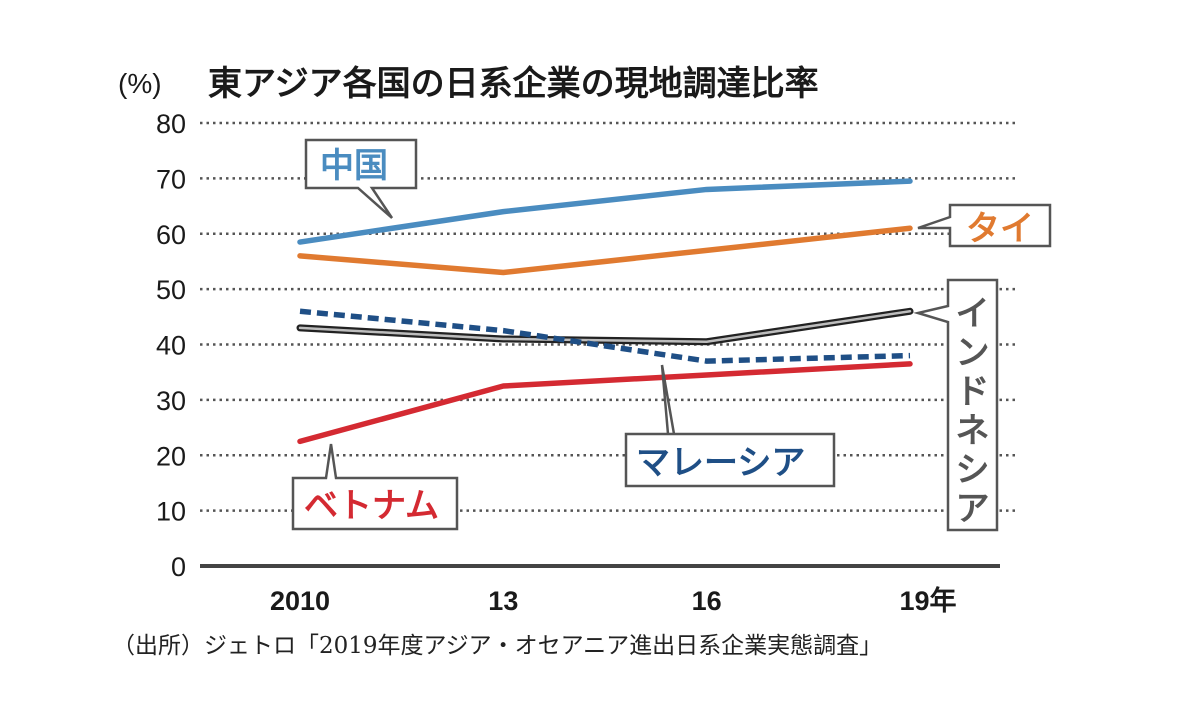  I want to click on x-tick-label: 16, so click(707, 601).